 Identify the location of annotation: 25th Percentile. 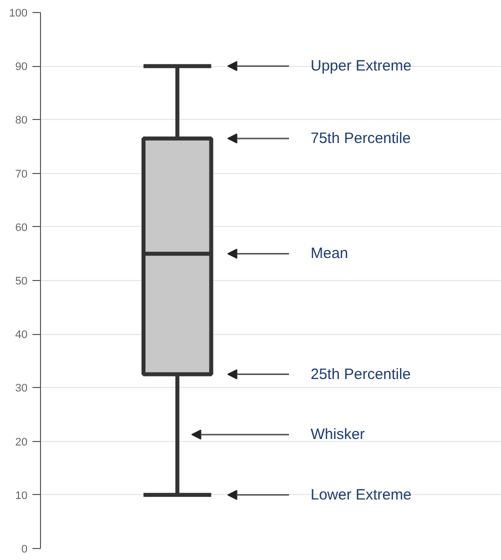
(360, 374).